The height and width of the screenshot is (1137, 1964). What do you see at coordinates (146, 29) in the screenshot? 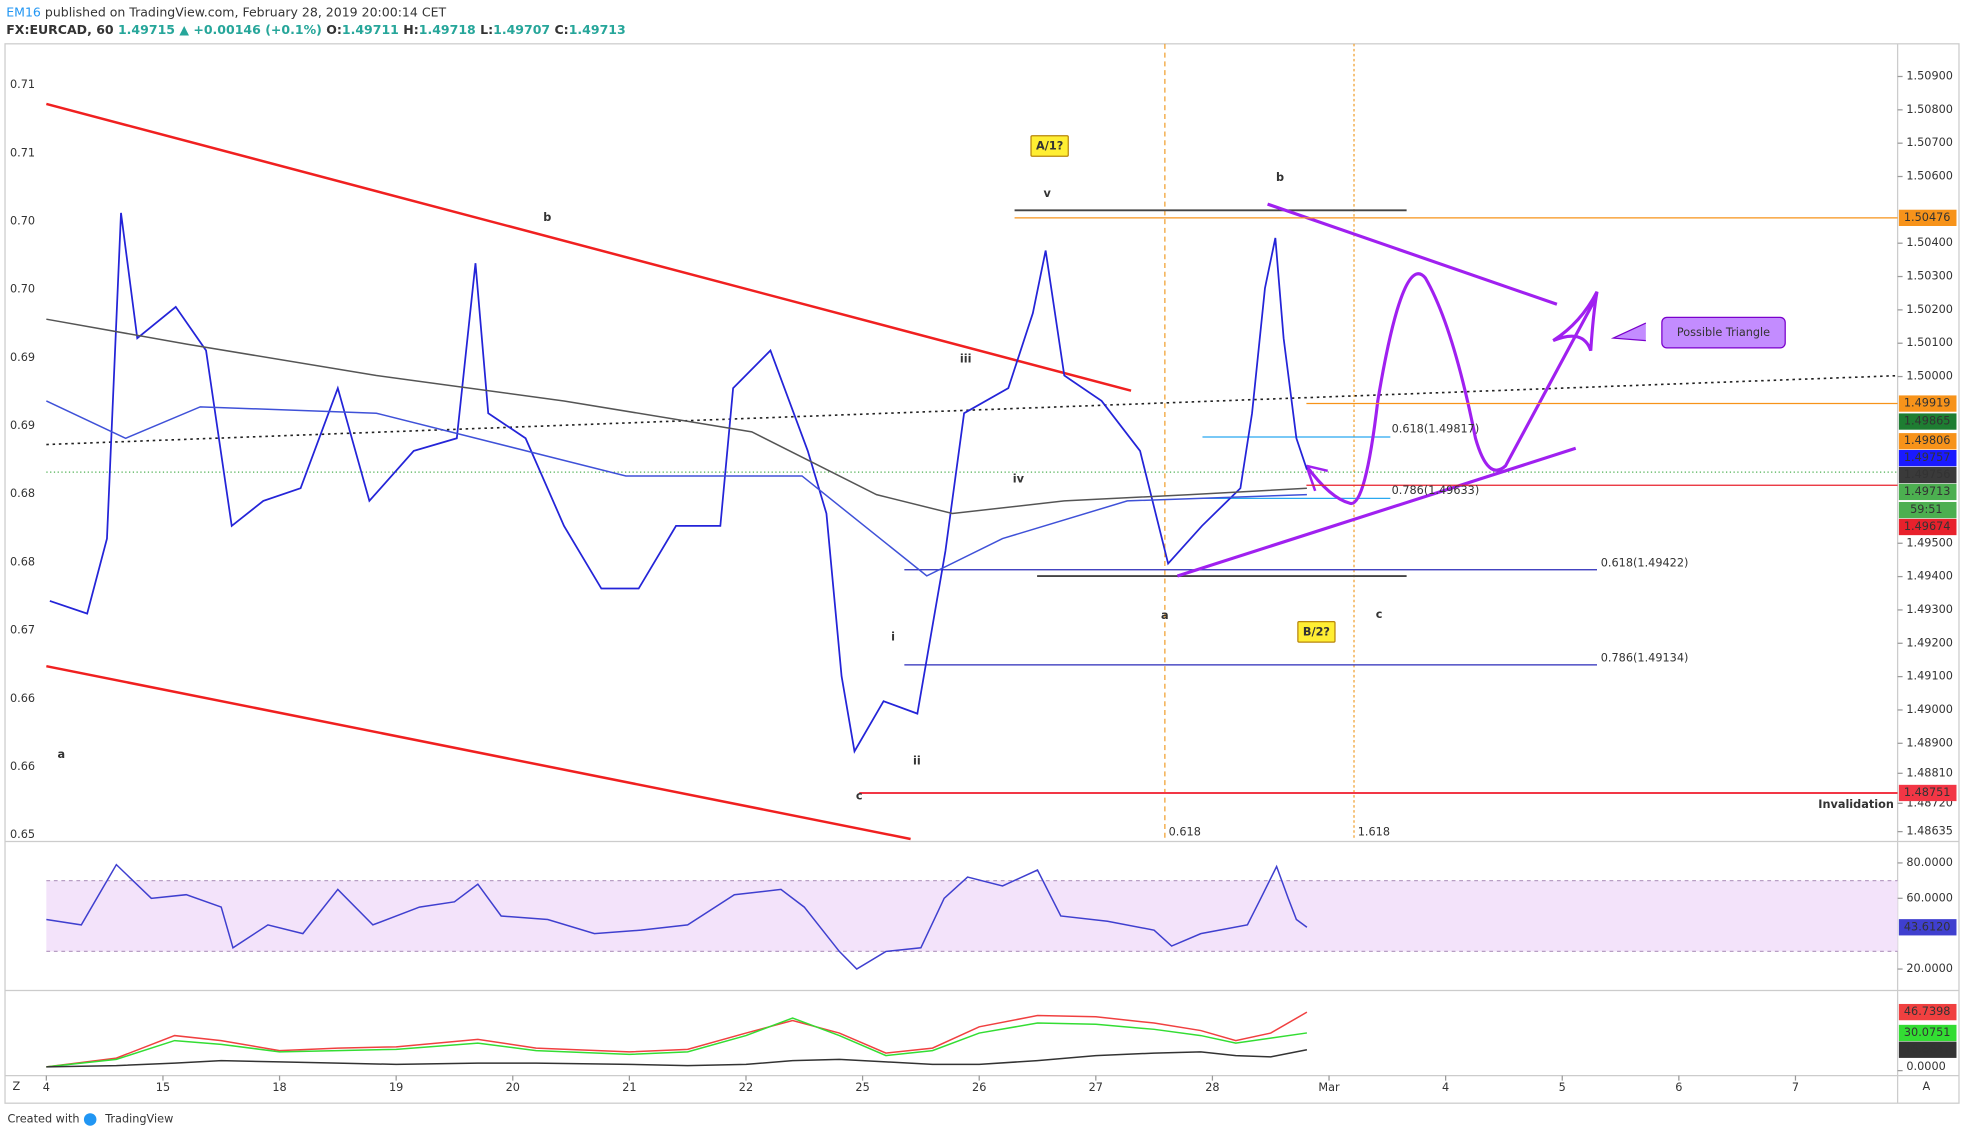
I see `last: 1.49715` at bounding box center [146, 29].